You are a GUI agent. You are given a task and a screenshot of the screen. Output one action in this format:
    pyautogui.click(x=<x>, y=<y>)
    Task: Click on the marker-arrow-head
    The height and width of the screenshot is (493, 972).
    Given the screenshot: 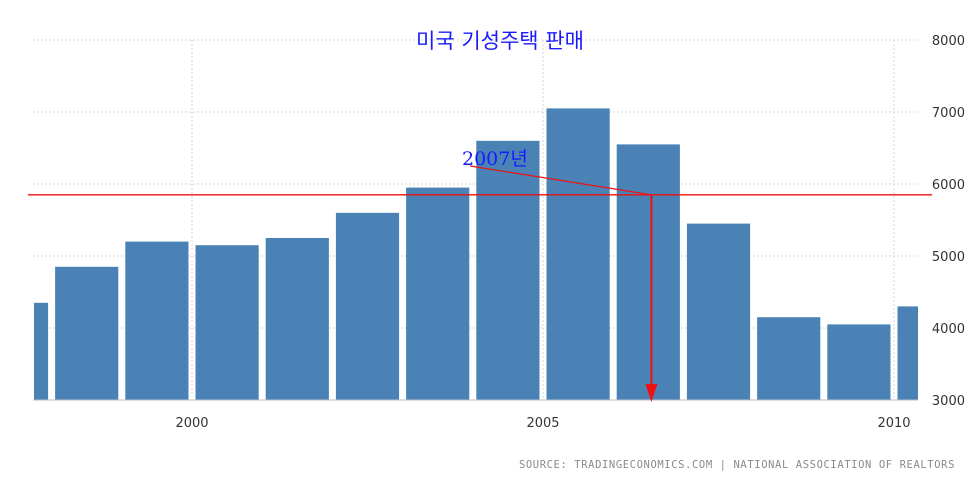 What is the action you would take?
    pyautogui.click(x=651, y=393)
    